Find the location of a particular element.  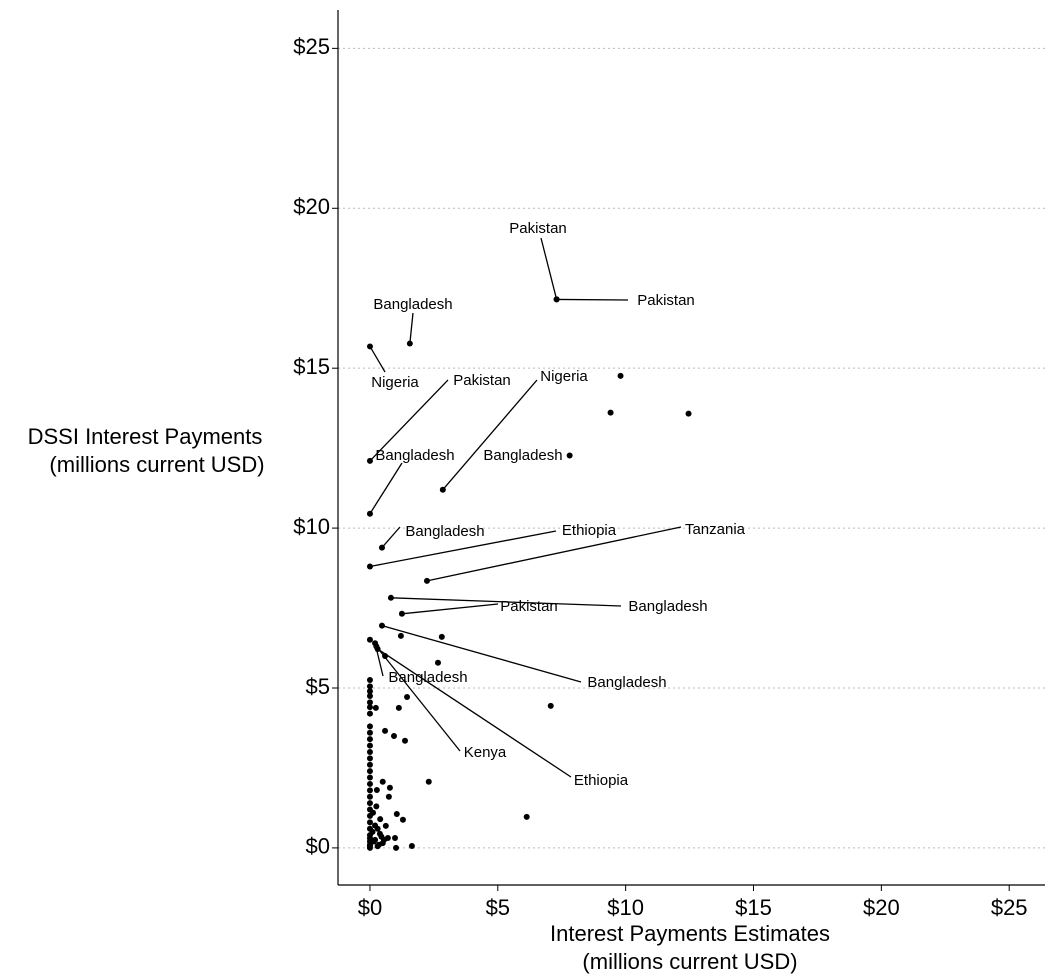

y-axis-title: (millions current USD) is located at coordinates (156, 464).